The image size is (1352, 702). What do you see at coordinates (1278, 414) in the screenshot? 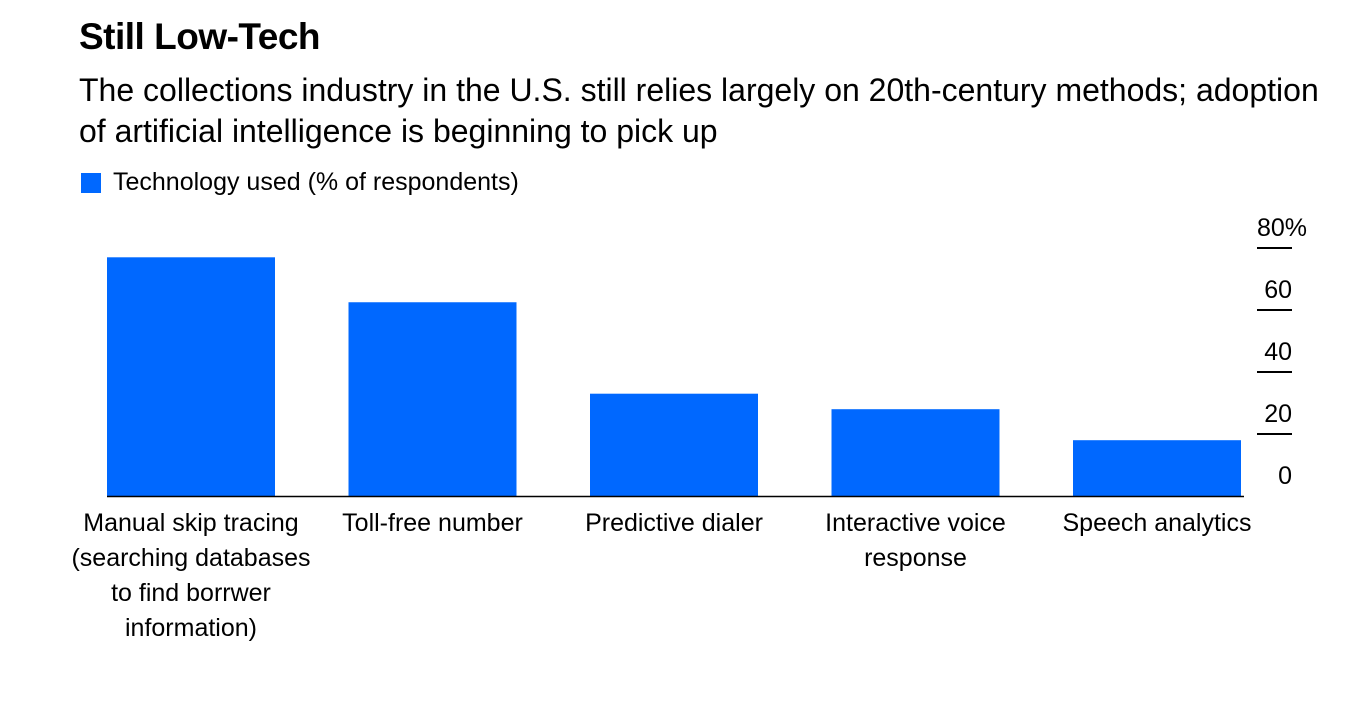
I see `y-tick-label-20: 20` at bounding box center [1278, 414].